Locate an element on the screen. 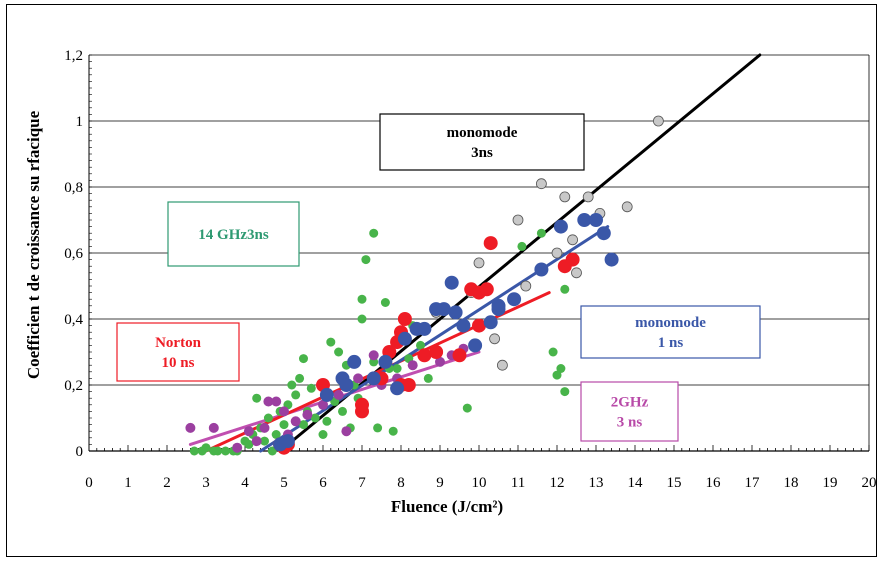 The height and width of the screenshot is (563, 883). x-tick-label: 4 is located at coordinates (245, 483).